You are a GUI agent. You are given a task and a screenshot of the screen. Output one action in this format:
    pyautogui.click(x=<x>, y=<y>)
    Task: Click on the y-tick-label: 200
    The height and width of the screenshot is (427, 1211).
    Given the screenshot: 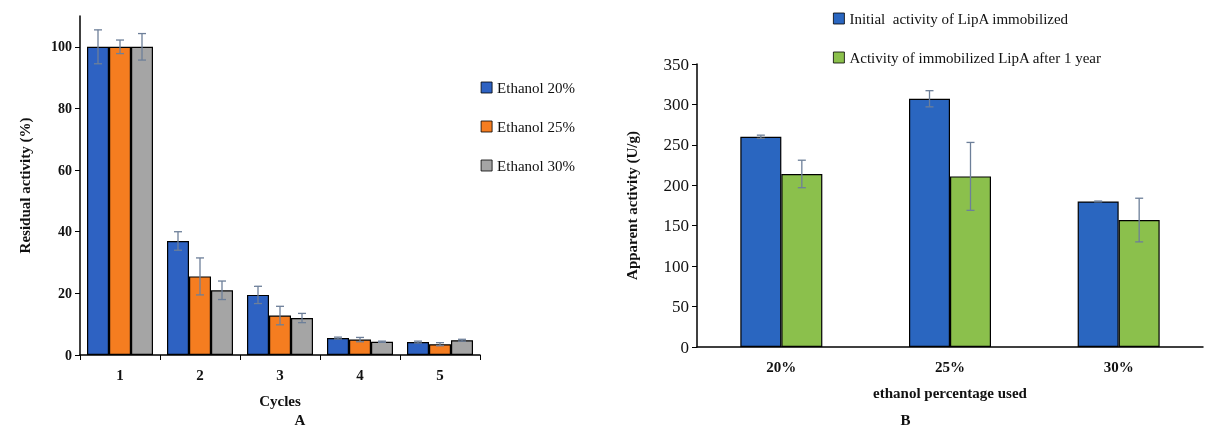 What is the action you would take?
    pyautogui.click(x=676, y=185)
    